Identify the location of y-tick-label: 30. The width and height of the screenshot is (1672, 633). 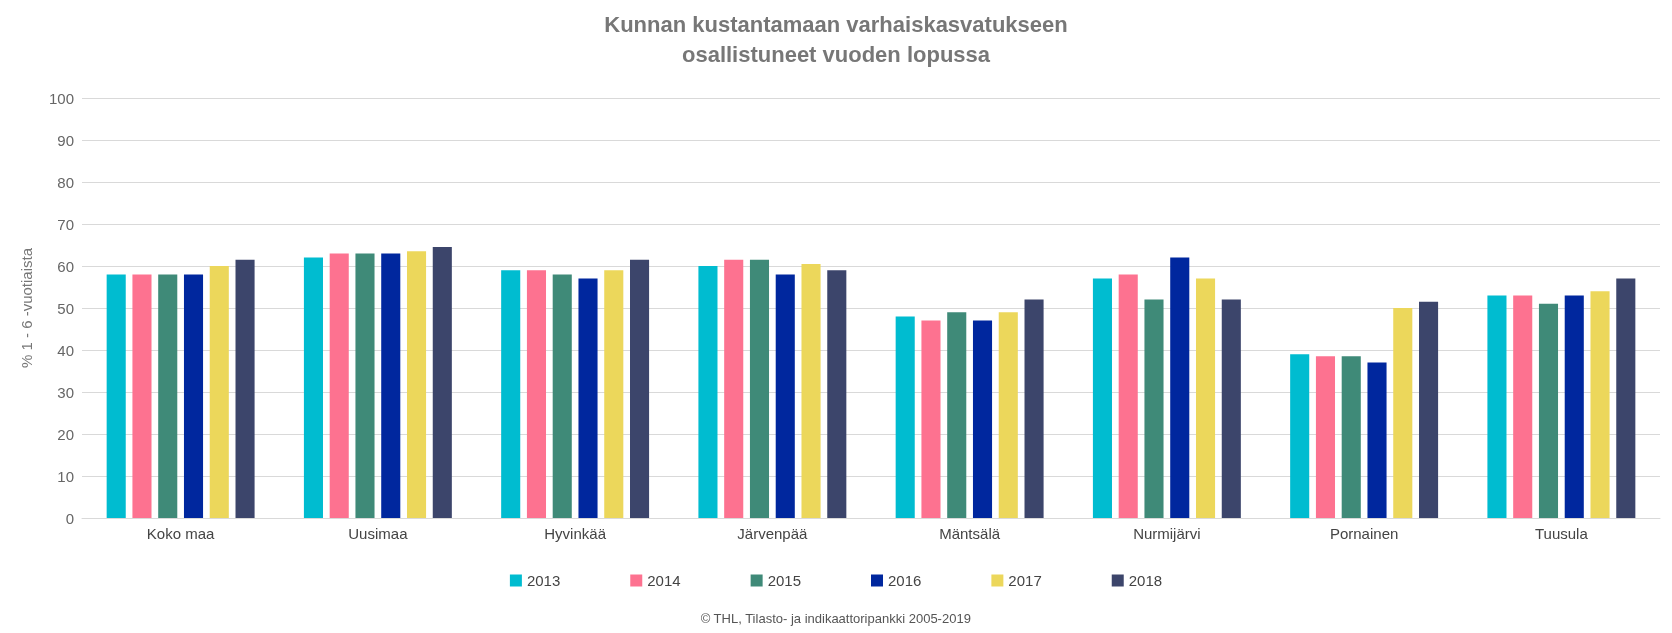
(65, 392).